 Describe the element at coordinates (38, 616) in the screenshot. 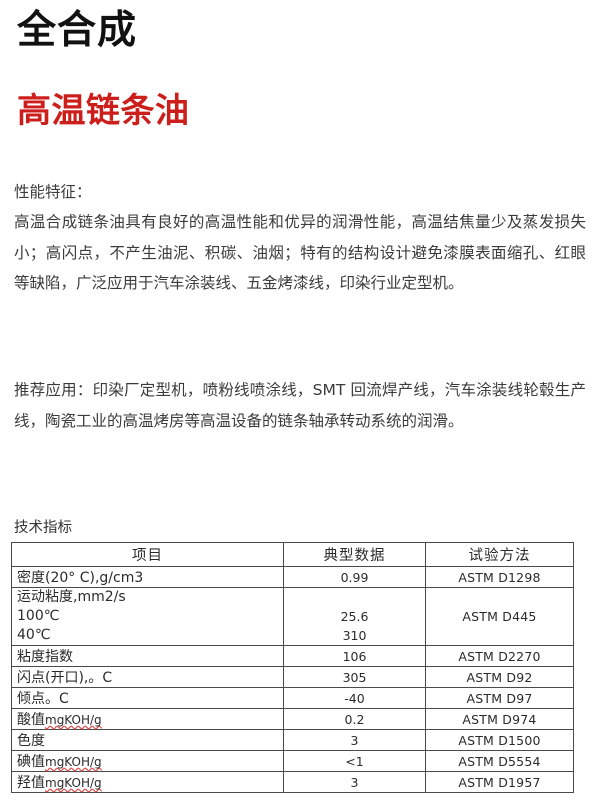

I see `cell-item-line: 100℃` at that location.